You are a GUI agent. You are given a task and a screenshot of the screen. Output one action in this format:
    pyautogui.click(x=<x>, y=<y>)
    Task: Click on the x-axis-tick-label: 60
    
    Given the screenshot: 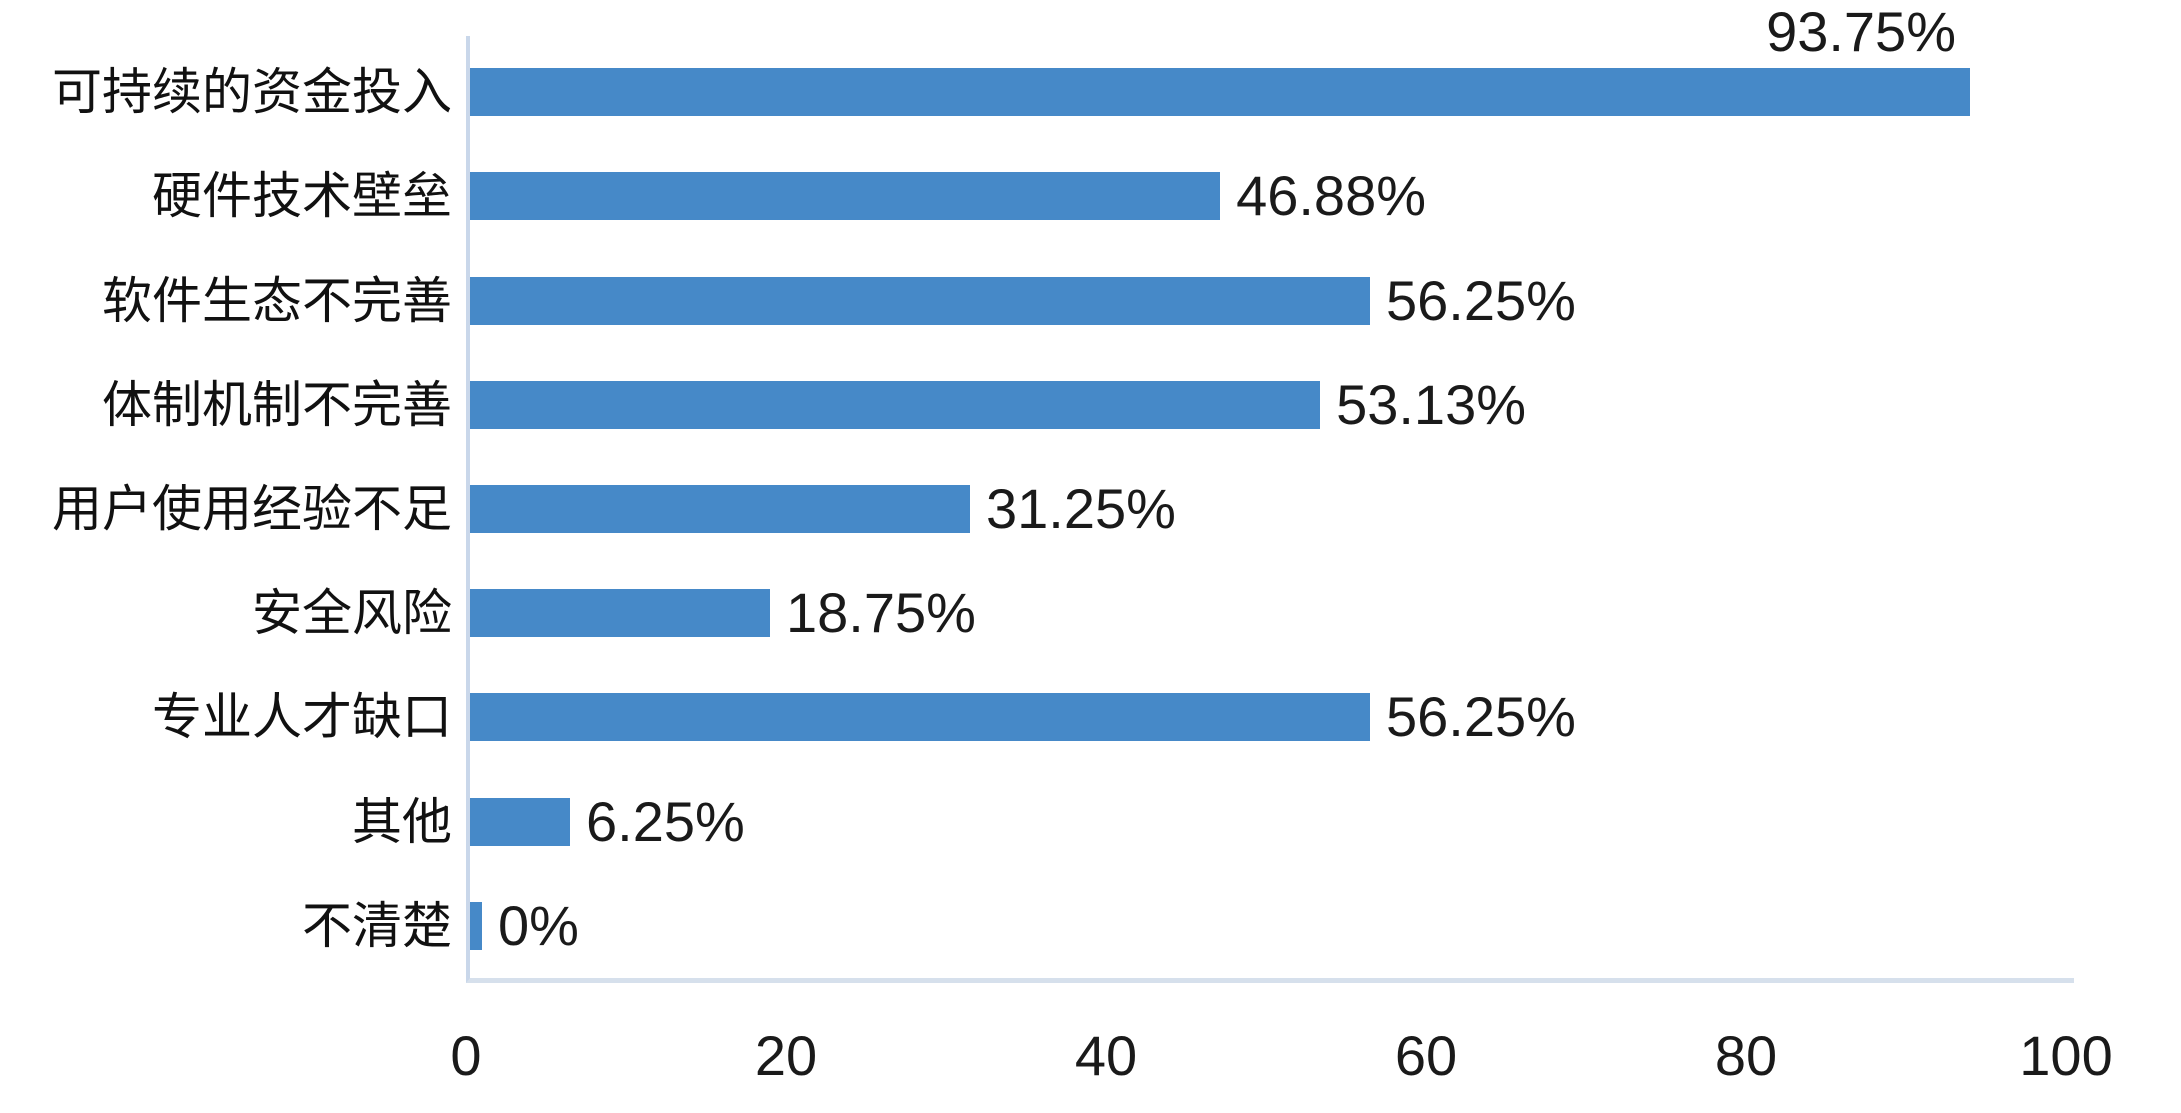 What is the action you would take?
    pyautogui.click(x=1426, y=1055)
    